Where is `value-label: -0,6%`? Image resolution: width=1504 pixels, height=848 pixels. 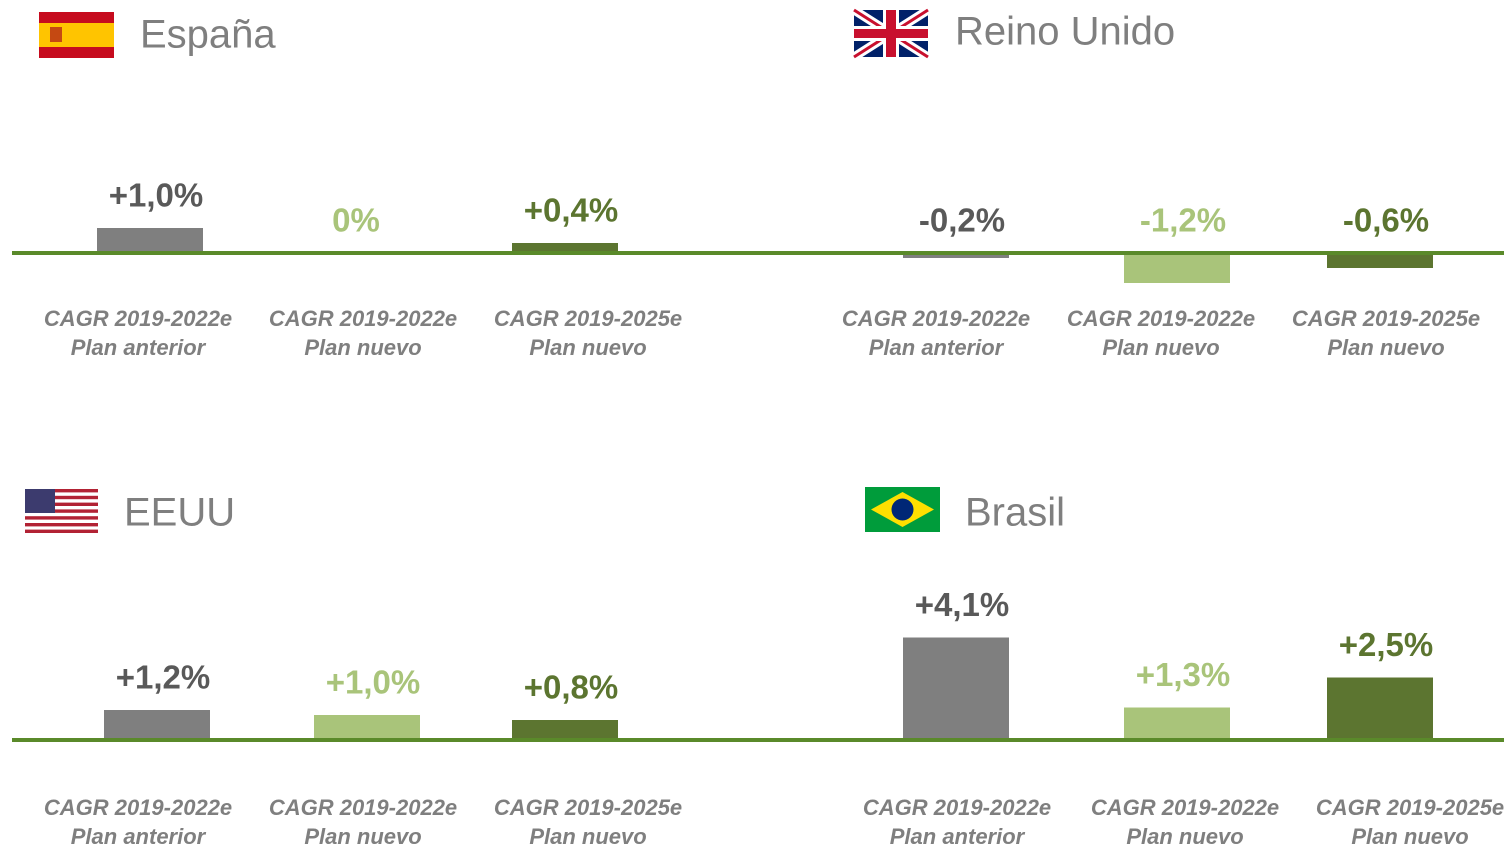
value-label: -0,6% is located at coordinates (1386, 220).